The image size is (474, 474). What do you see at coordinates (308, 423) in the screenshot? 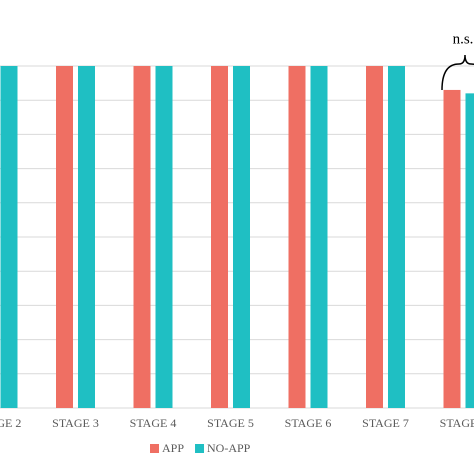
I see `x-tick-label: STAGE 6` at bounding box center [308, 423].